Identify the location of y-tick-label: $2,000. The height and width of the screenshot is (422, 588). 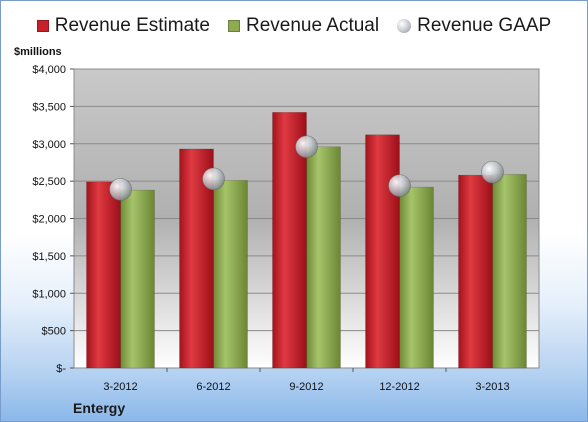
(49, 220).